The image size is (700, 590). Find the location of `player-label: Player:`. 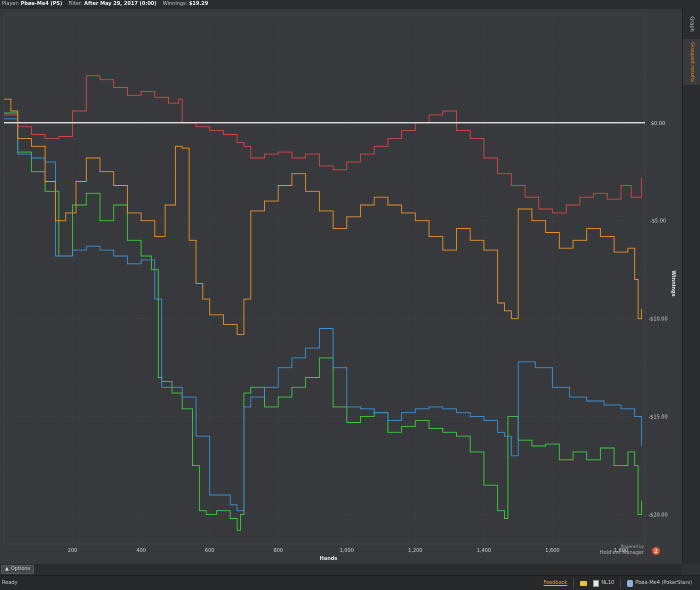

player-label: Player: is located at coordinates (11, 4).